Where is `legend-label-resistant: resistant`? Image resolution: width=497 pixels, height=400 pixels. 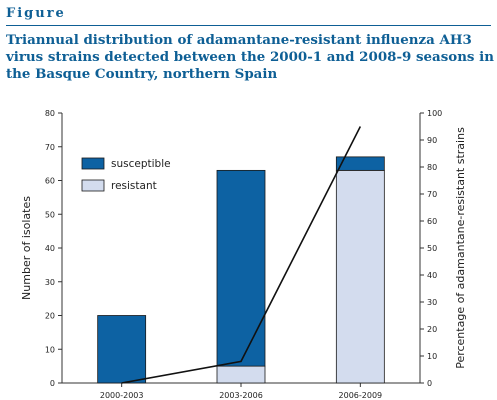
legend-label-resistant: resistant is located at coordinates (134, 186).